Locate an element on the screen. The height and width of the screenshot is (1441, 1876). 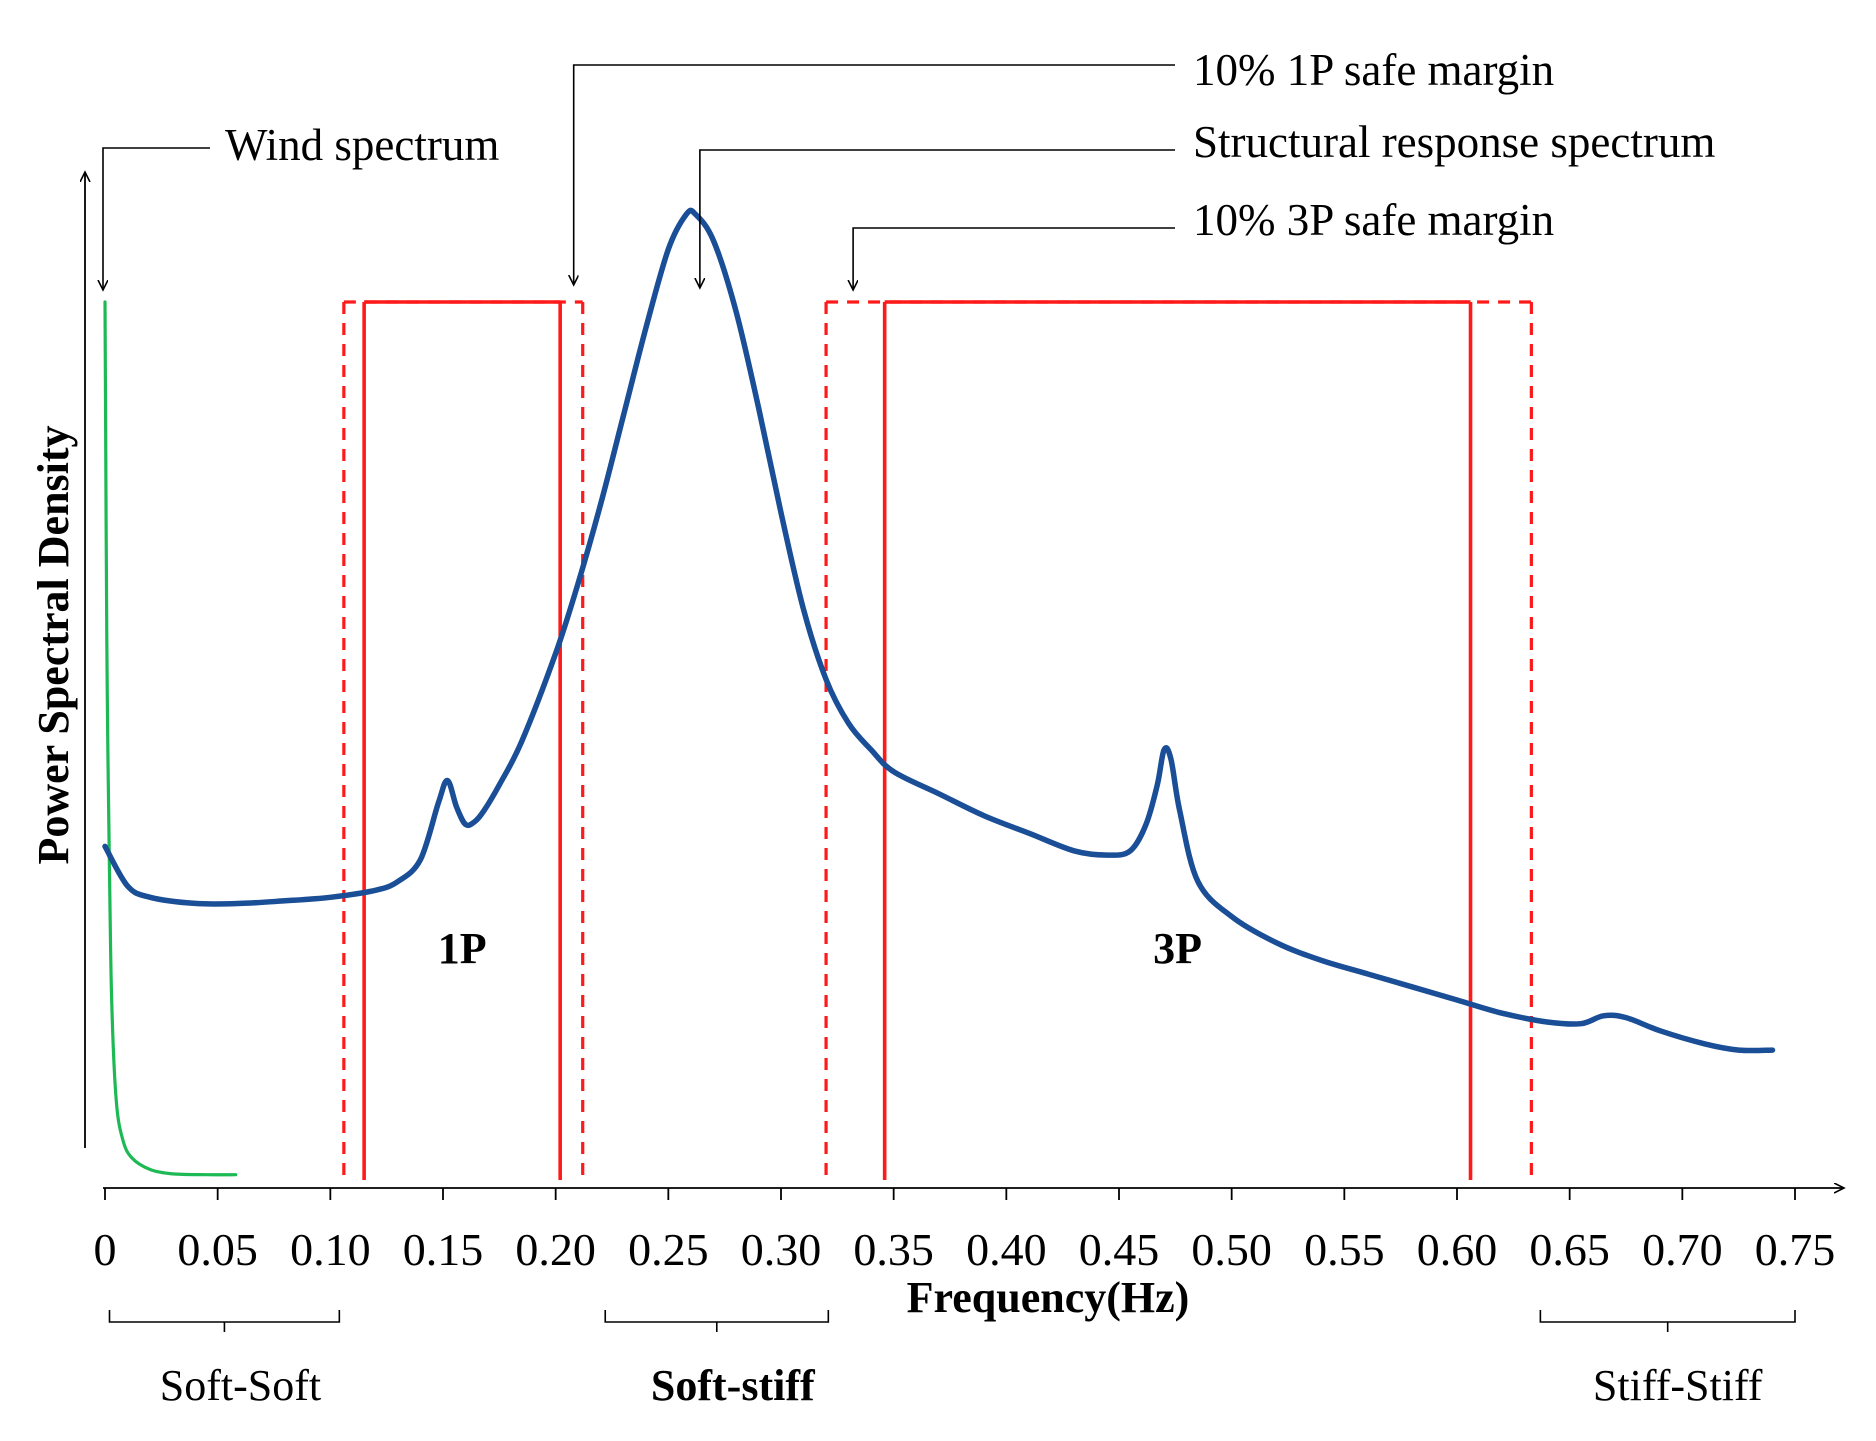
x-tick-label-10: 0.50 is located at coordinates (1231, 1249).